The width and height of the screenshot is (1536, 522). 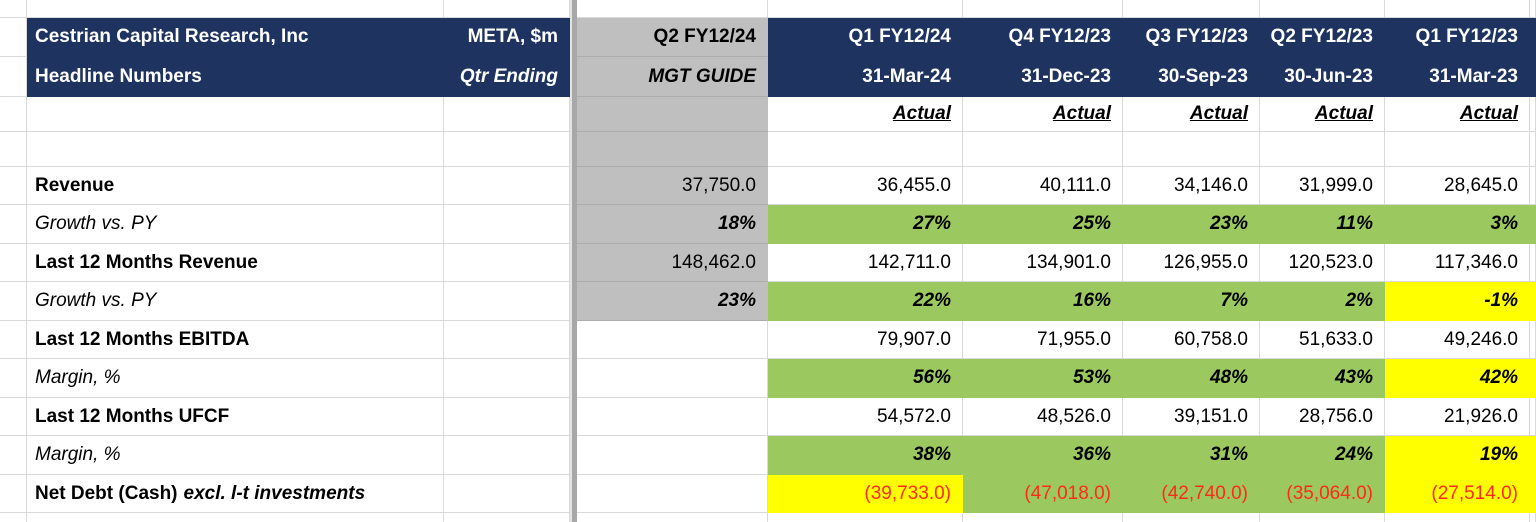 What do you see at coordinates (669, 37) in the screenshot?
I see `guide-quarter-cell: Q2 FY12/24` at bounding box center [669, 37].